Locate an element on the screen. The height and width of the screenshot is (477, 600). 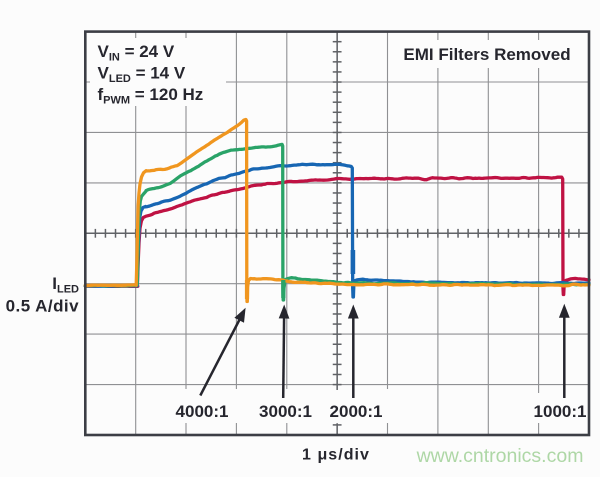
svg-text: 4000:1 is located at coordinates (202, 411).